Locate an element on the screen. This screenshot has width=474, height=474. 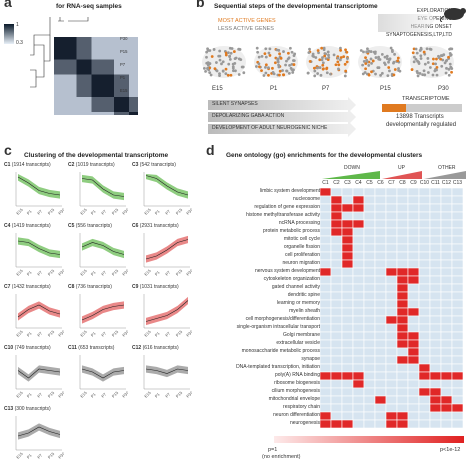
pvalue-right: p<1e-12 is located at coordinates (450, 450).